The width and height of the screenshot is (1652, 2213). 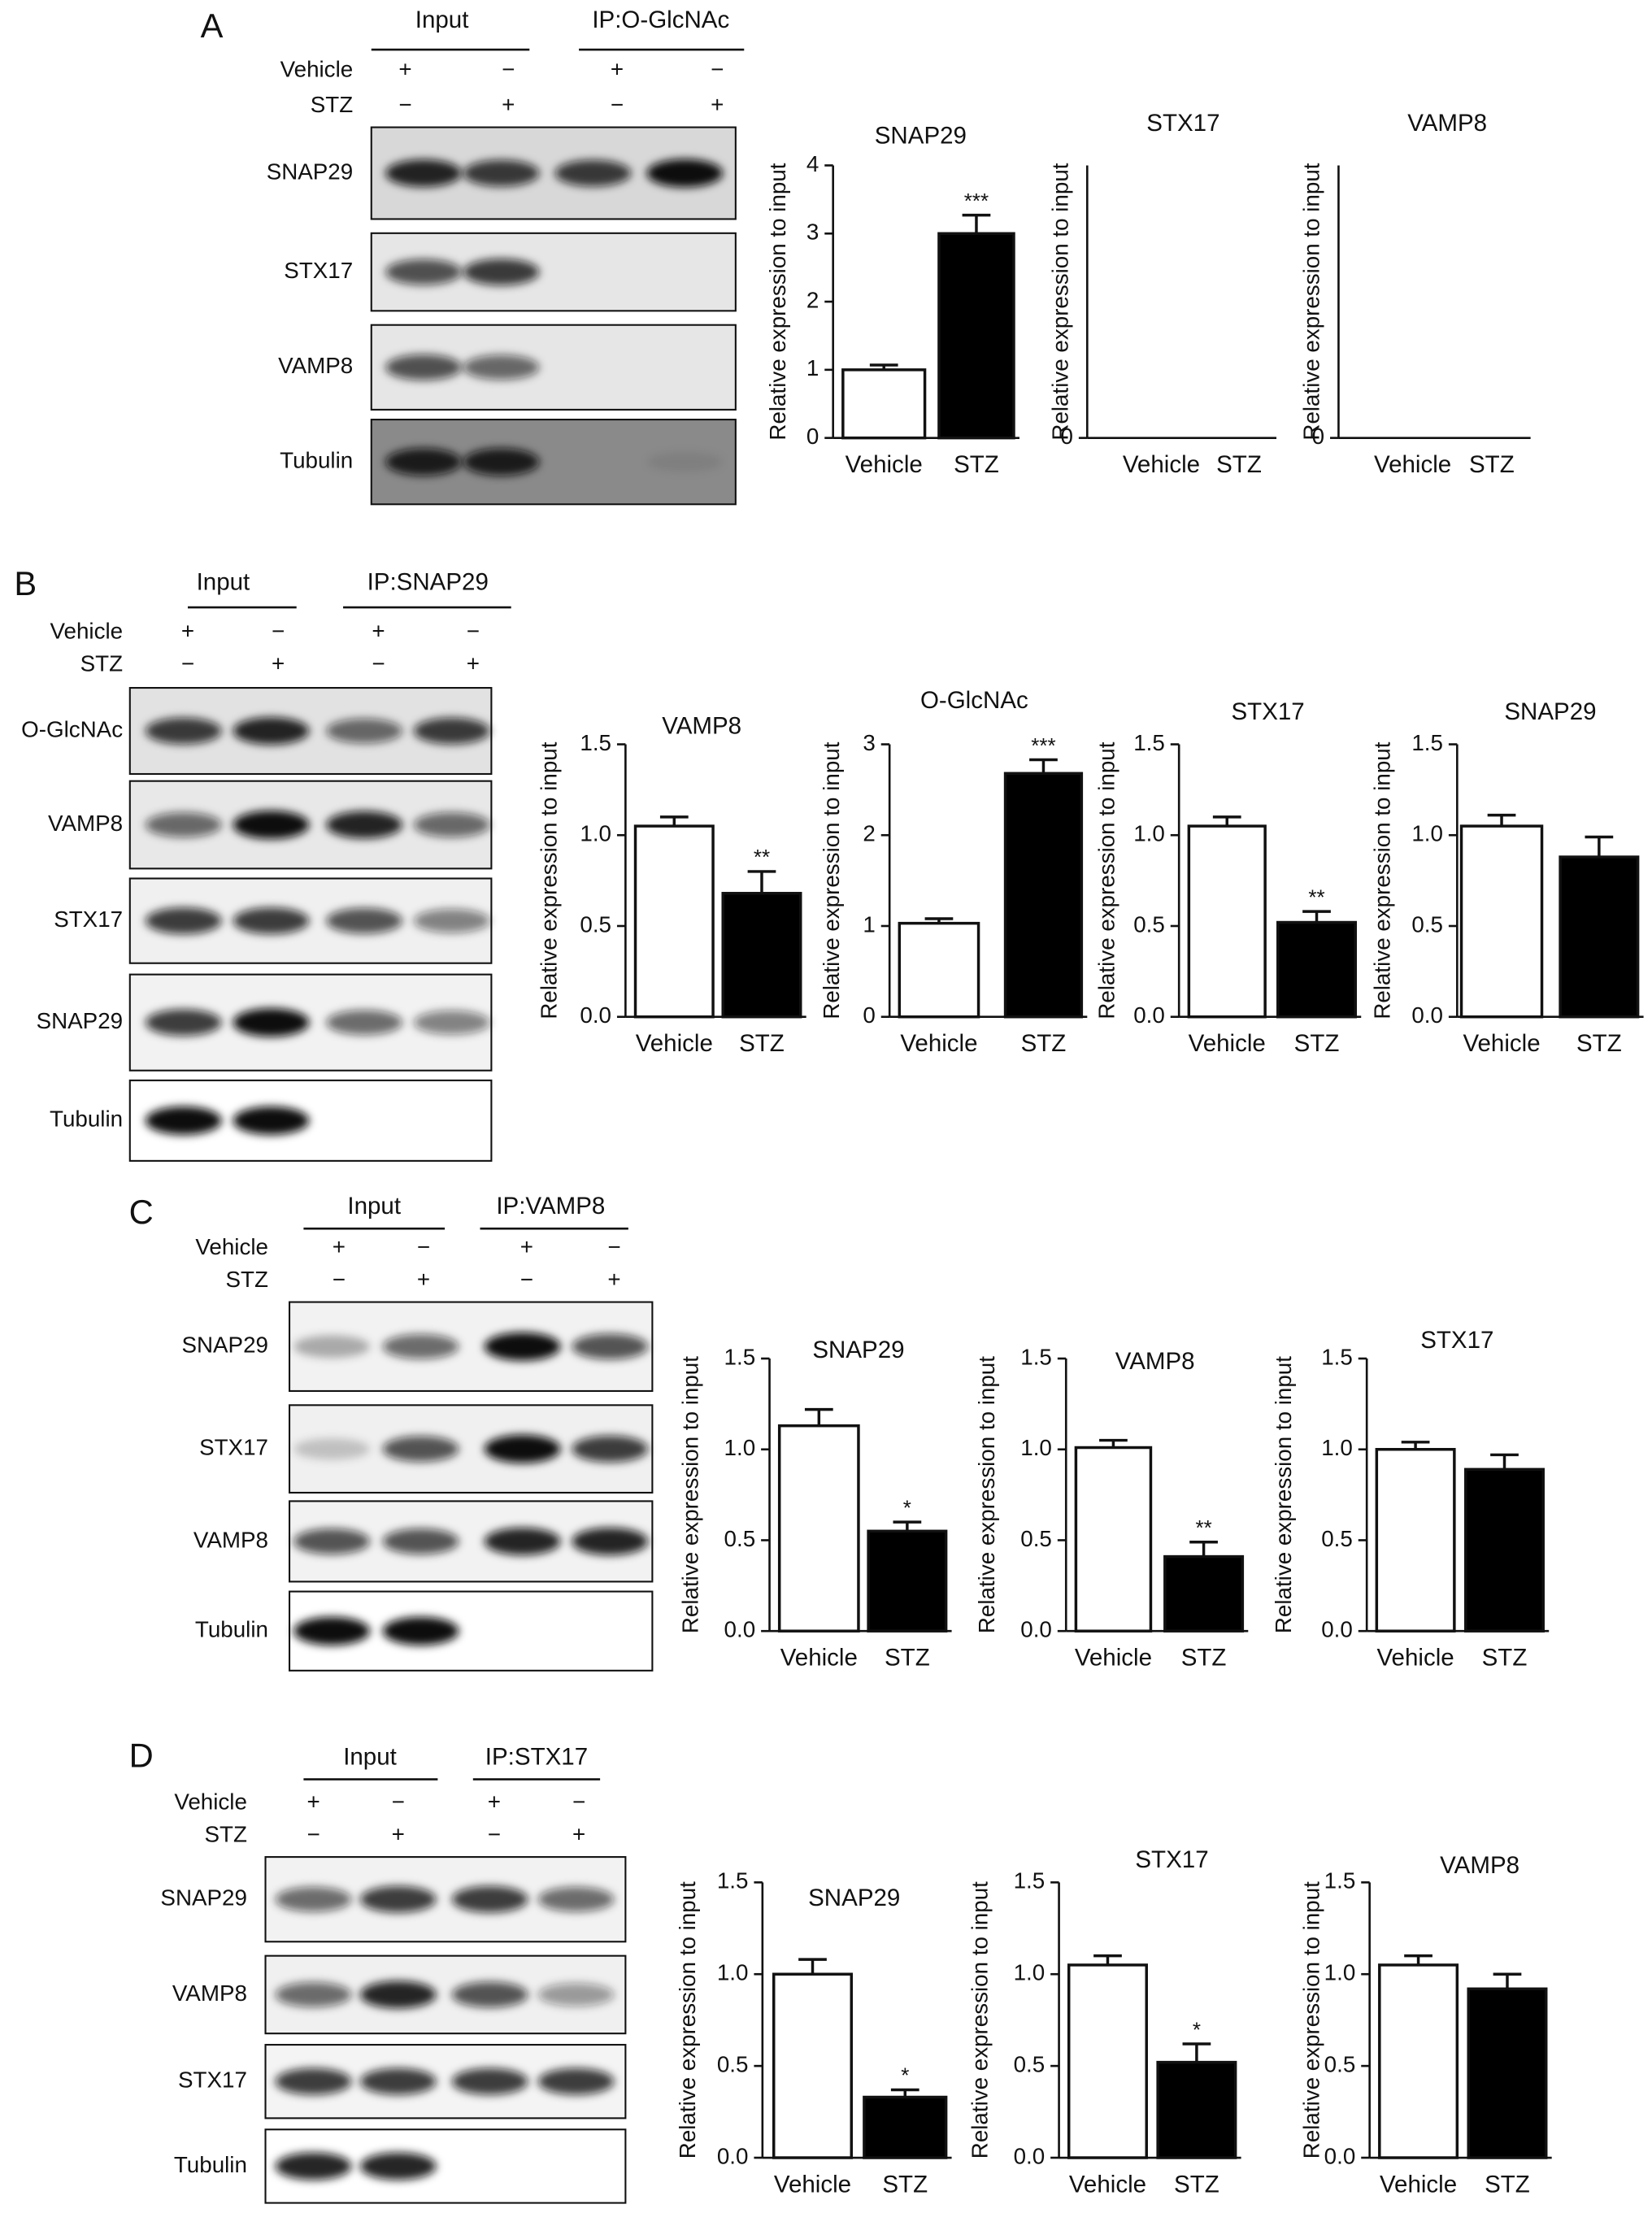 What do you see at coordinates (224, 1345) in the screenshot?
I see `blot-label: SNAP29` at bounding box center [224, 1345].